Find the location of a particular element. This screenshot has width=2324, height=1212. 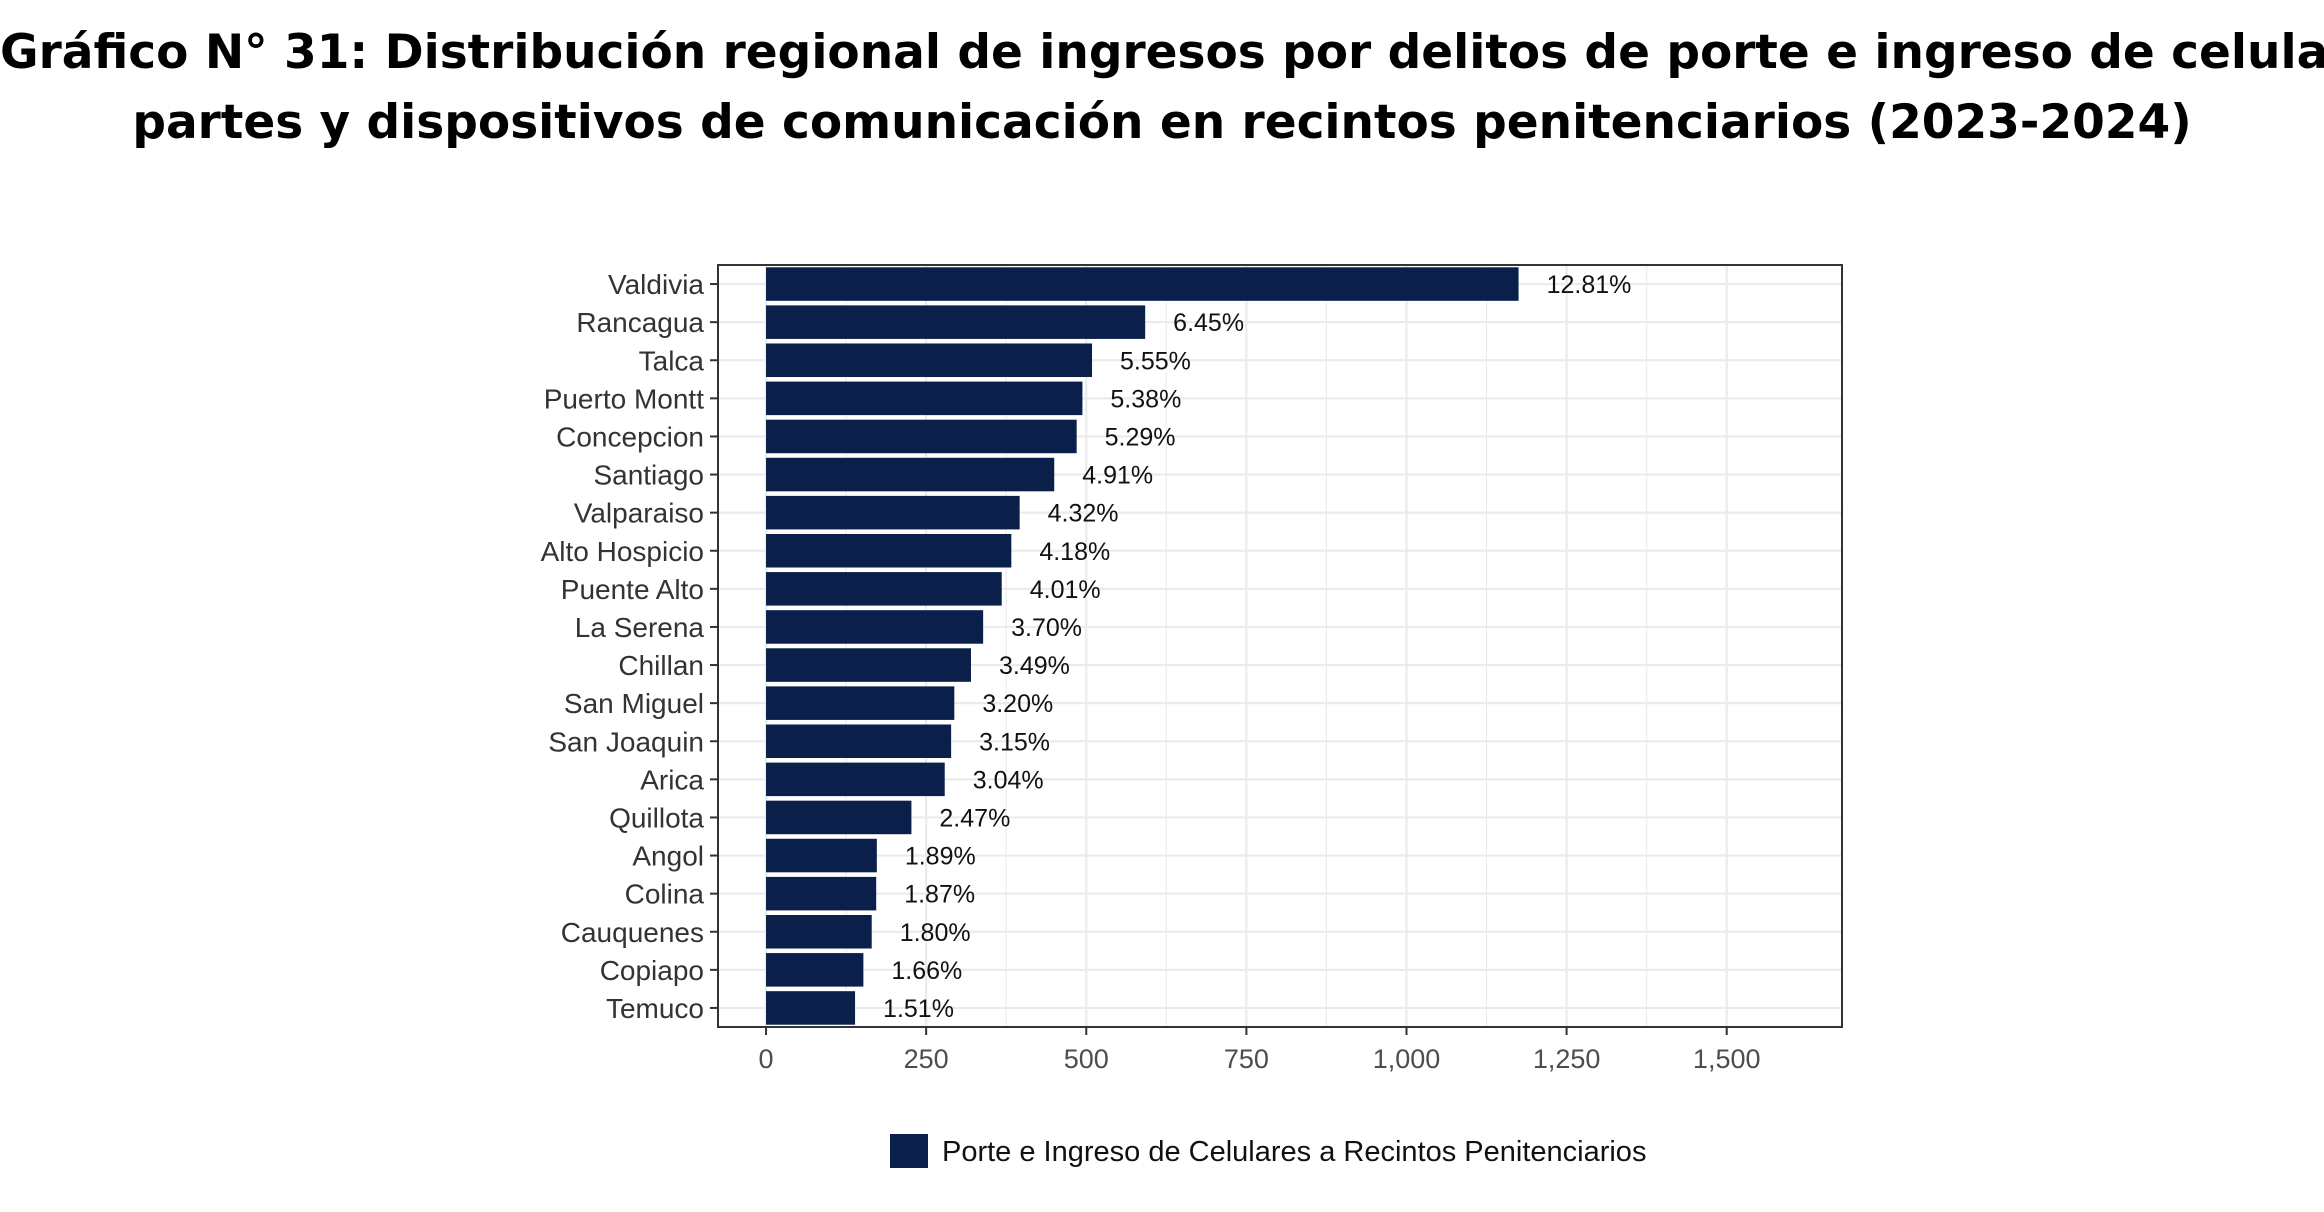

category-label: Alto Hospicio is located at coordinates (622, 551).